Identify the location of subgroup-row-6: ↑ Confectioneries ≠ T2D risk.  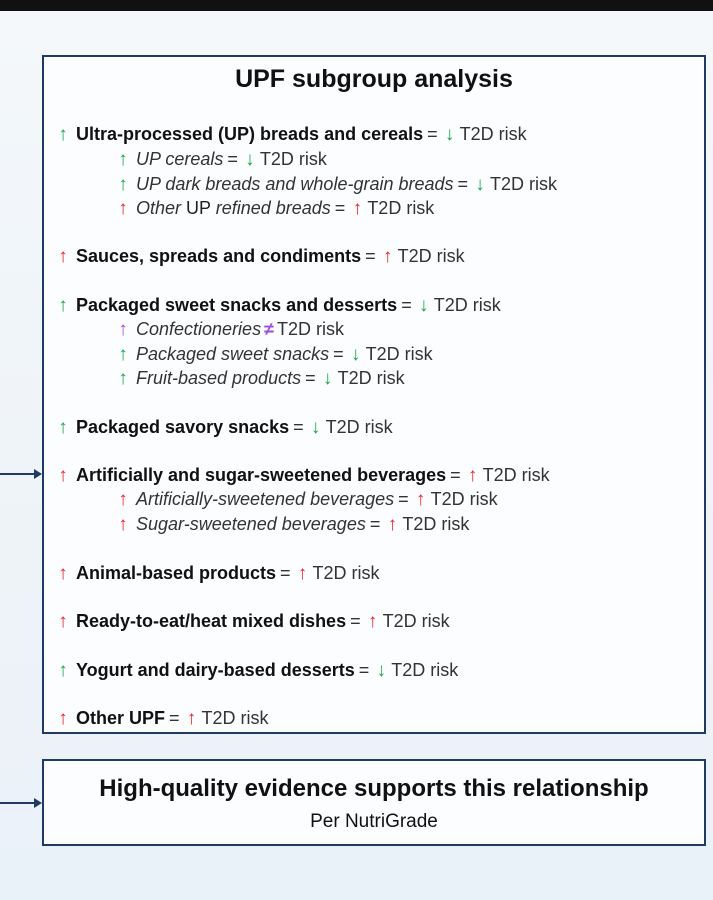
(230, 329).